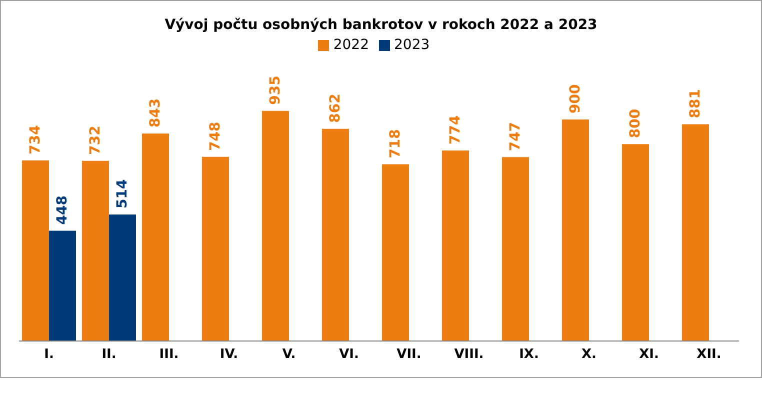 The width and height of the screenshot is (762, 401). Describe the element at coordinates (636, 123) in the screenshot. I see `data-label: 800` at that location.